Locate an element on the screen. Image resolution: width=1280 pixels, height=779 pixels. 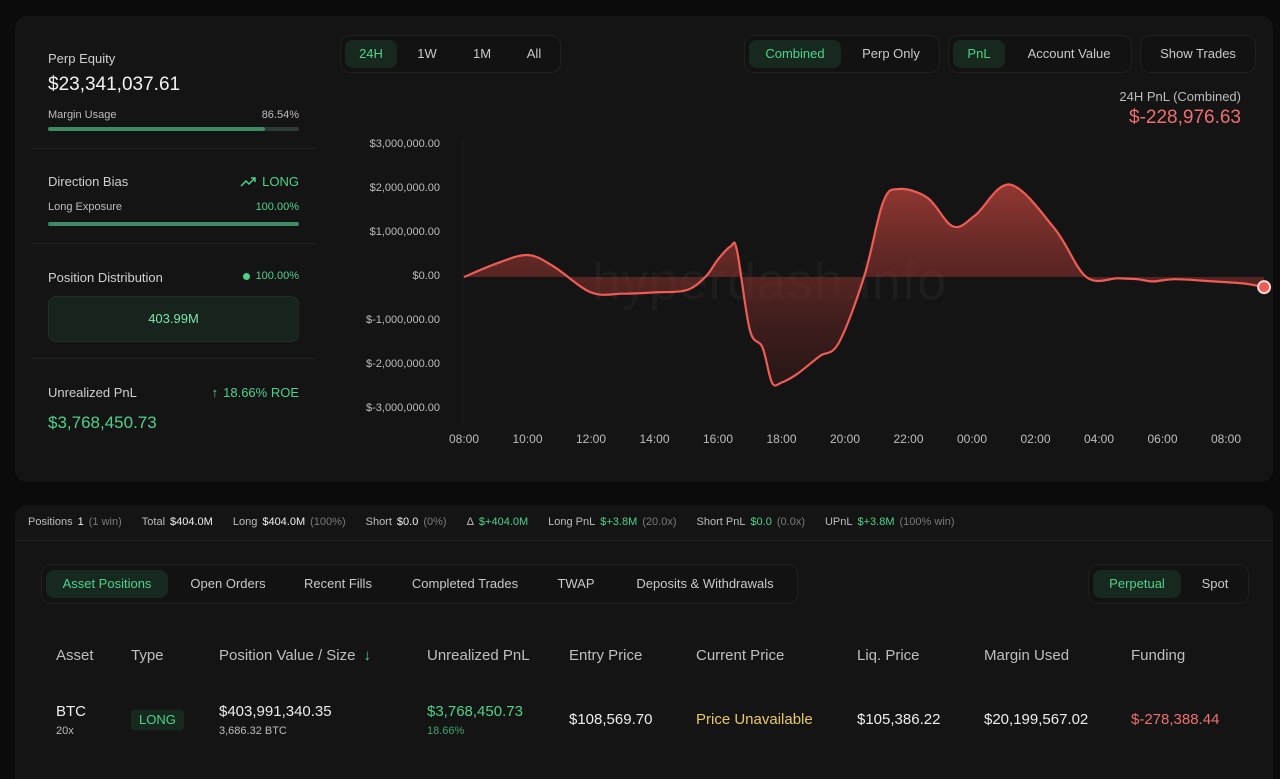
x-tick-label: 18:00 is located at coordinates (781, 439).